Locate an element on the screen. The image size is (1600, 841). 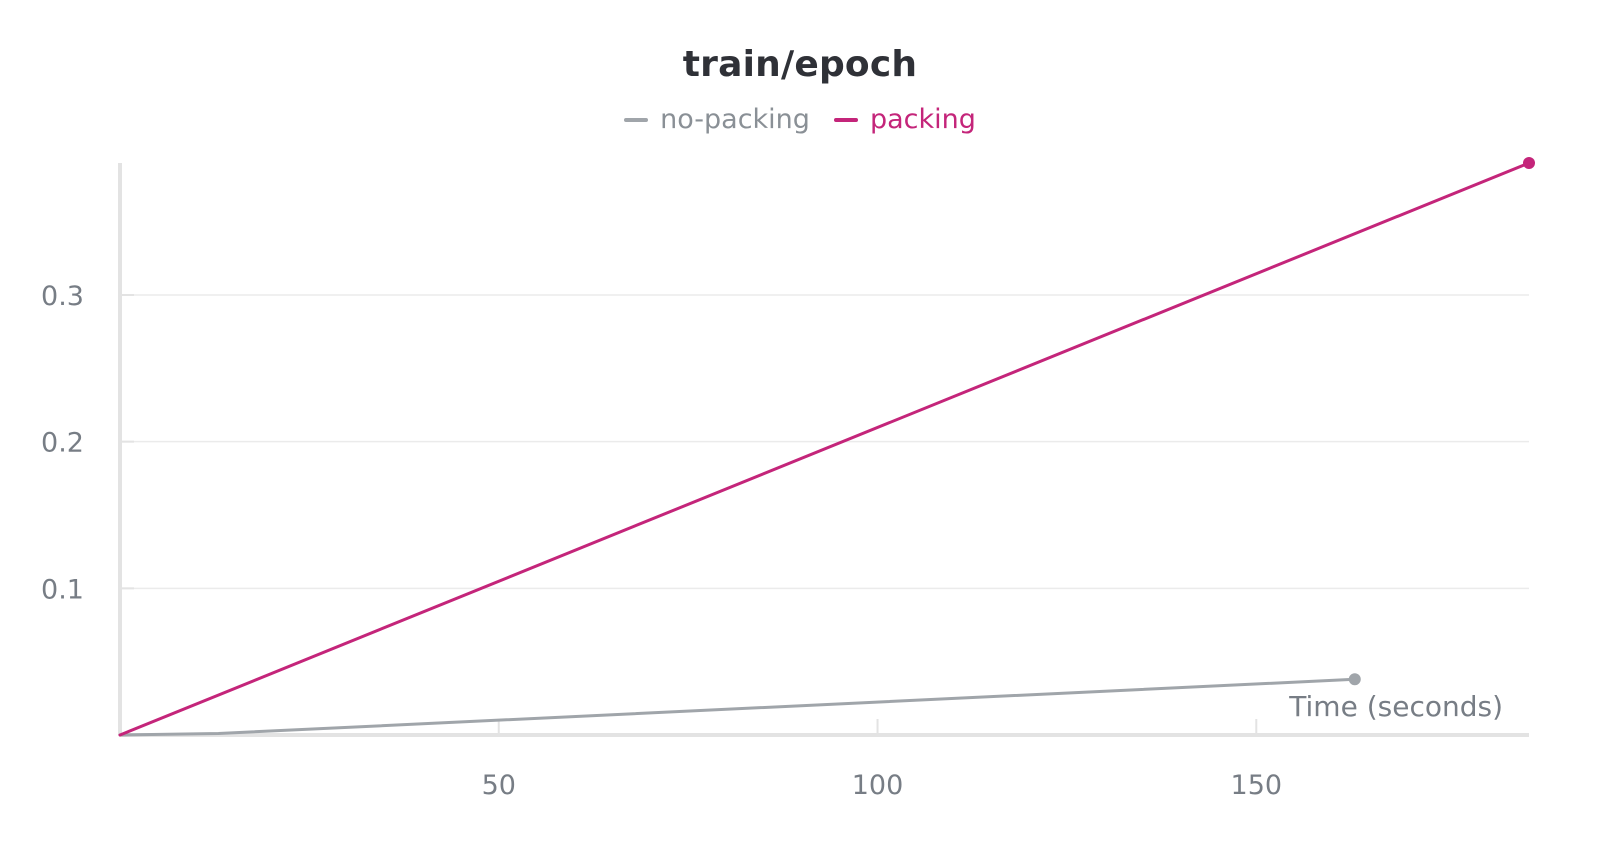
chart-legend: no-packing packing is located at coordinates (800, 119).